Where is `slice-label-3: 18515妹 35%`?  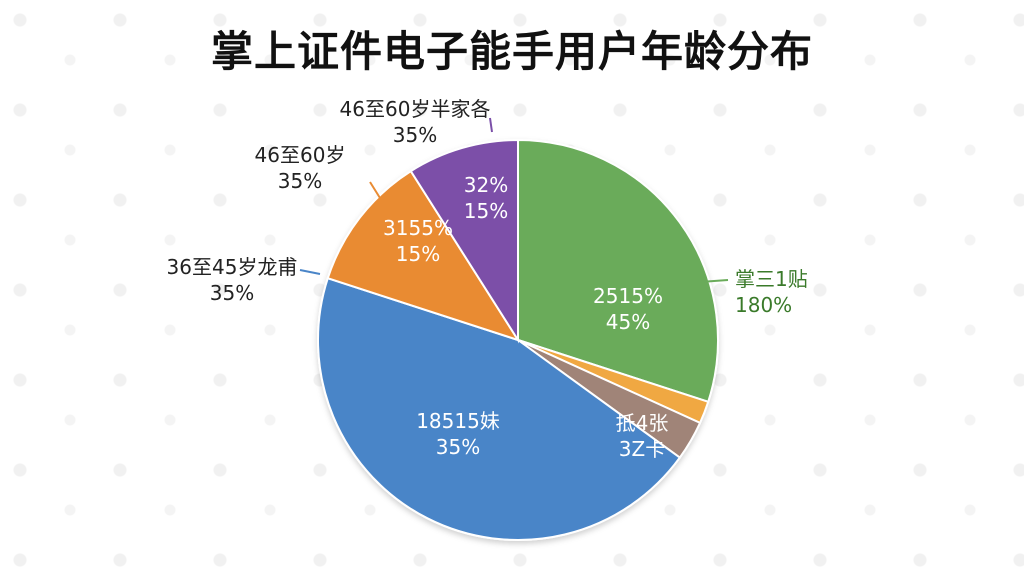 slice-label-3: 18515妹 35% is located at coordinates (458, 434).